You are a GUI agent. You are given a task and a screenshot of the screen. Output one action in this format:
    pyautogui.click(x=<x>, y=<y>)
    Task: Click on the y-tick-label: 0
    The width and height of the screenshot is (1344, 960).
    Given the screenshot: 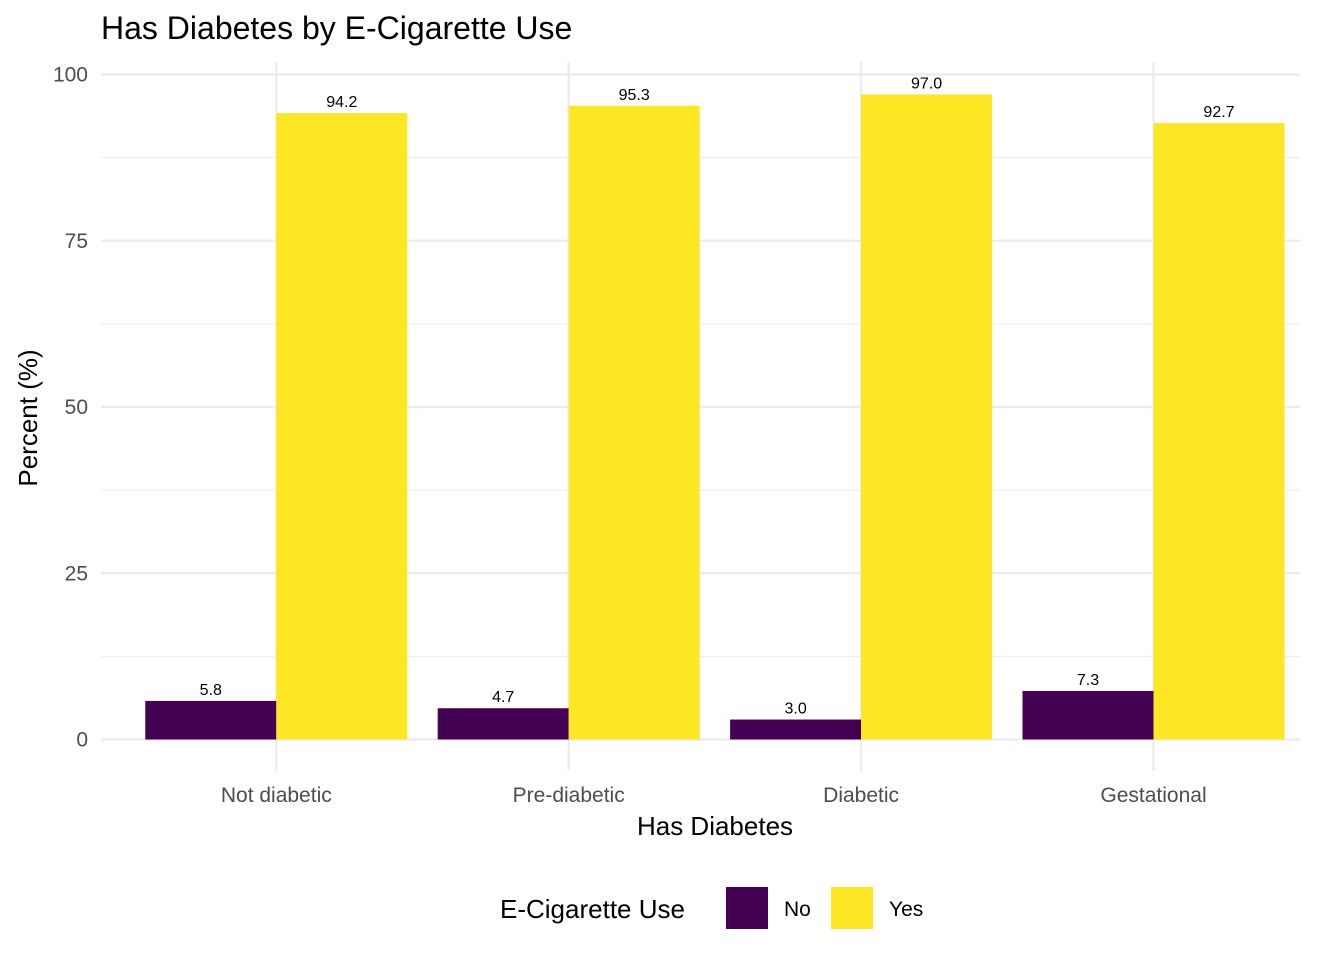 What is the action you would take?
    pyautogui.click(x=82, y=740)
    